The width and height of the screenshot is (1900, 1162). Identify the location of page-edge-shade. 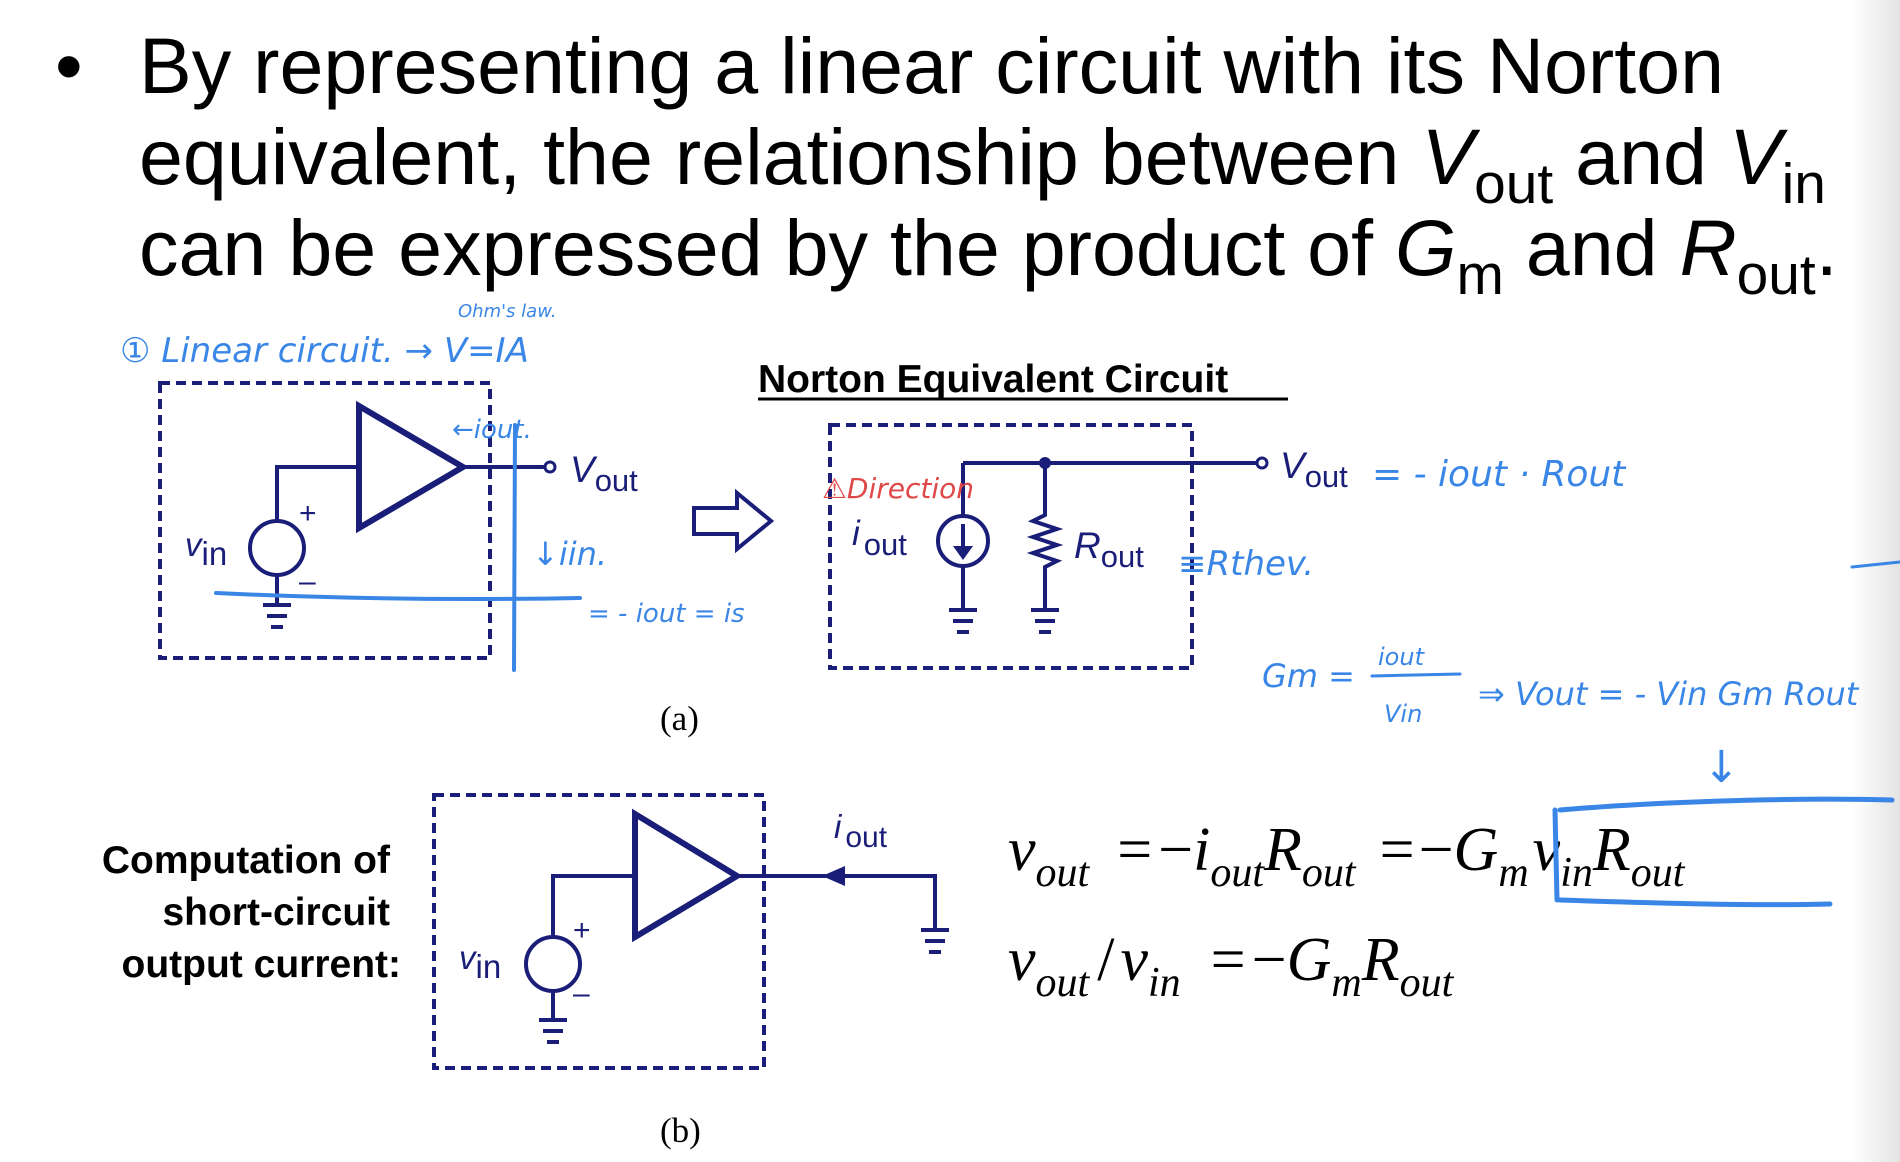
(1876, 581).